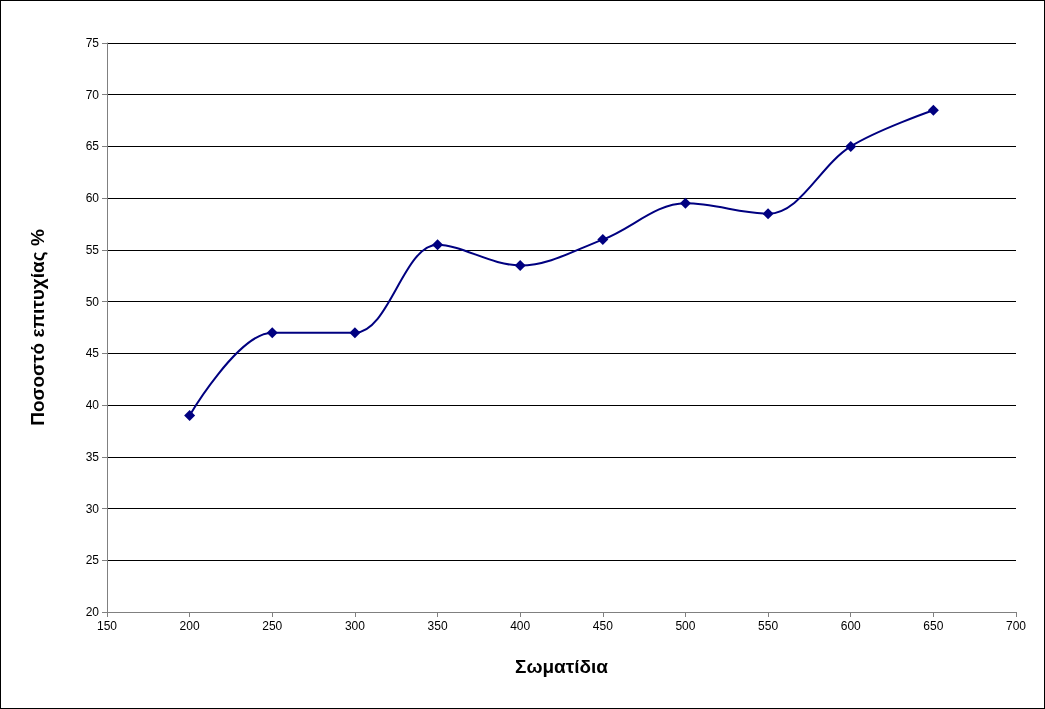 This screenshot has height=709, width=1045. What do you see at coordinates (768, 626) in the screenshot?
I see `x-tick-label: 550` at bounding box center [768, 626].